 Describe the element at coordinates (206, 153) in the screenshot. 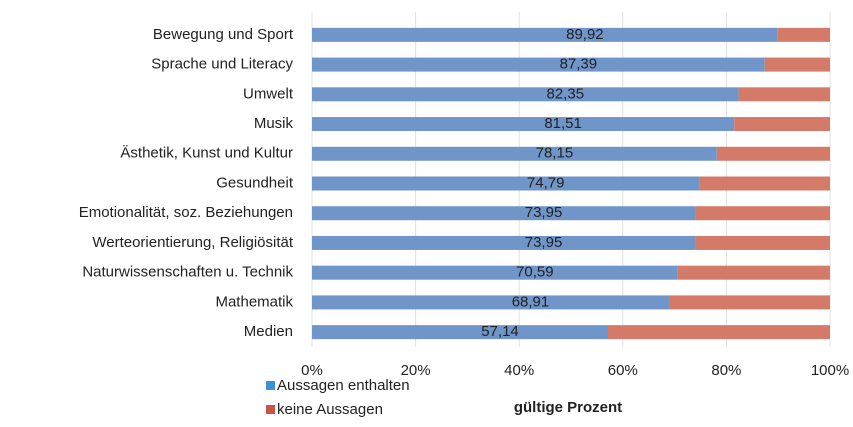

I see `y-tick-label: Ästhetik, Kunst und Kultur` at that location.